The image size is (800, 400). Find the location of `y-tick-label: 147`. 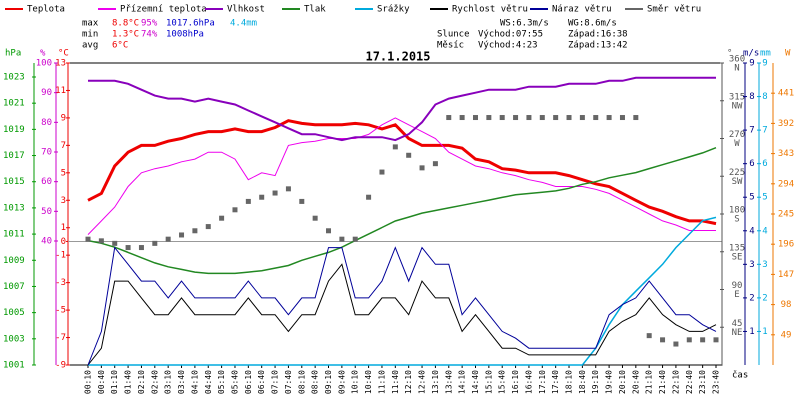

y-tick-label: 147 is located at coordinates (786, 275).